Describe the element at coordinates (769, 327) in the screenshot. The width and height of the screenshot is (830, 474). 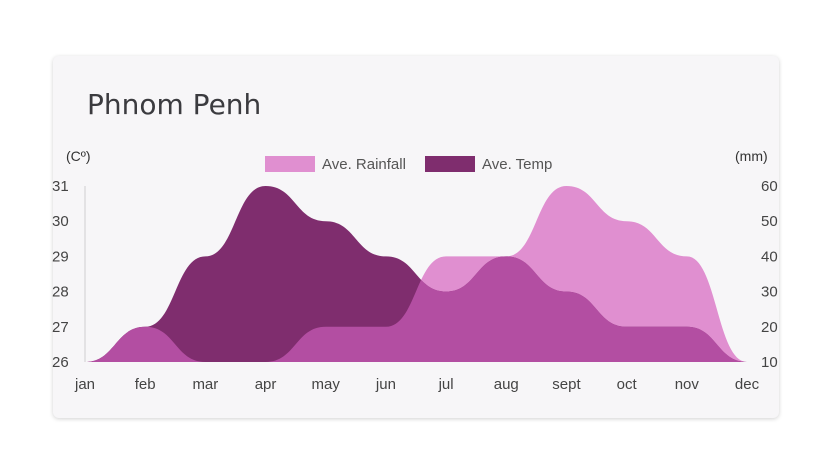
I see `right-tick-label: 20` at that location.